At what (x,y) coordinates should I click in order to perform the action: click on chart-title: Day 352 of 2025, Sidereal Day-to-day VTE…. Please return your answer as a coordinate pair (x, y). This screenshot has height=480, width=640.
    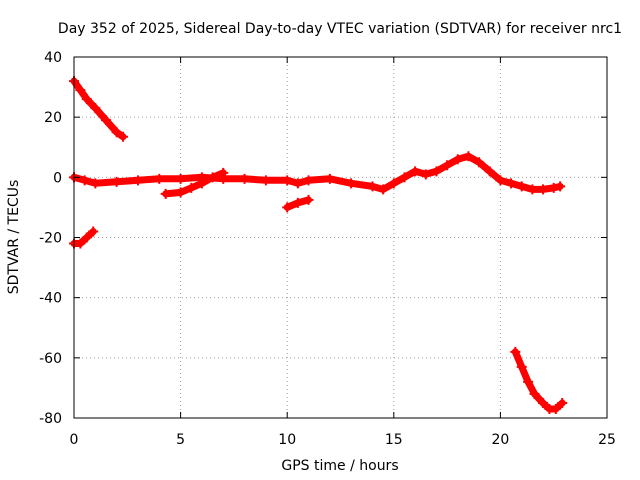
    Looking at the image, I should click on (340, 29).